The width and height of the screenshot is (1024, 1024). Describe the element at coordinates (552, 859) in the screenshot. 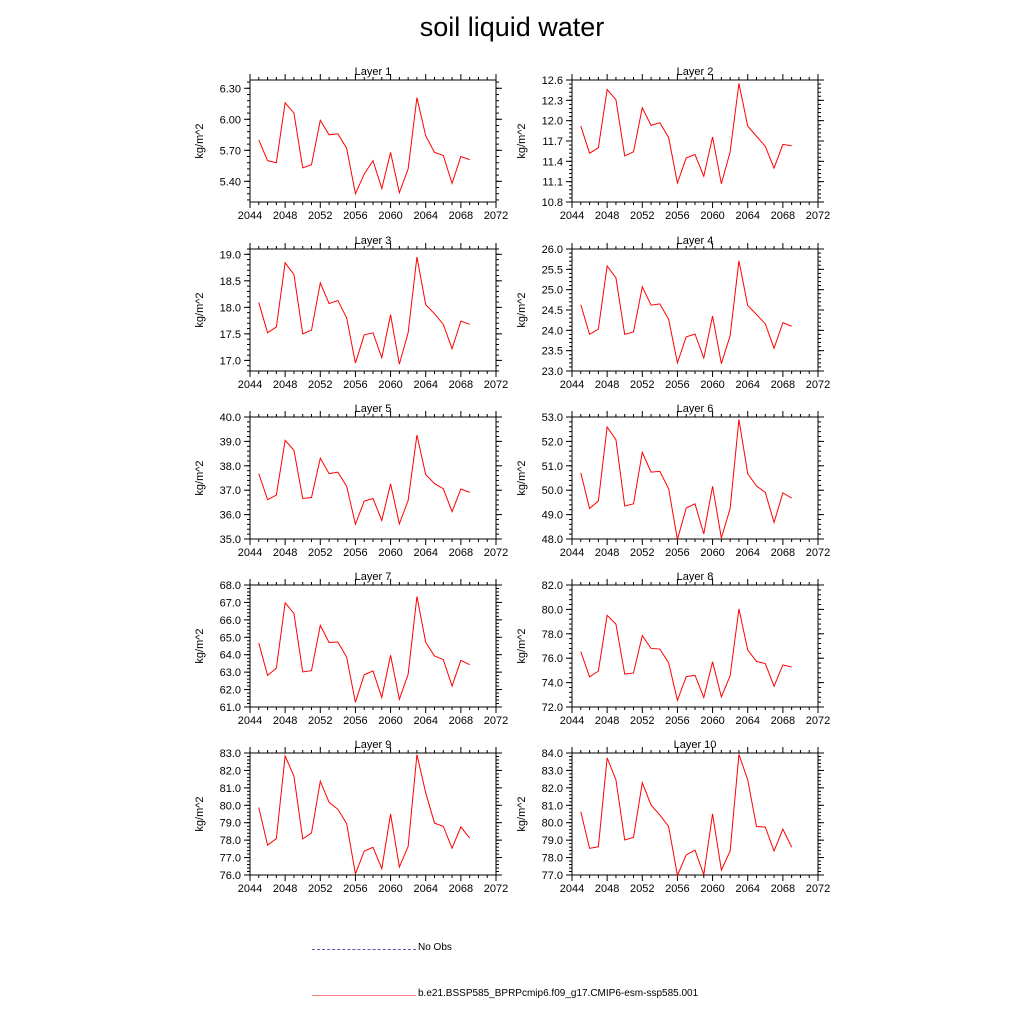

I see `y-tick-label: 78.0` at that location.